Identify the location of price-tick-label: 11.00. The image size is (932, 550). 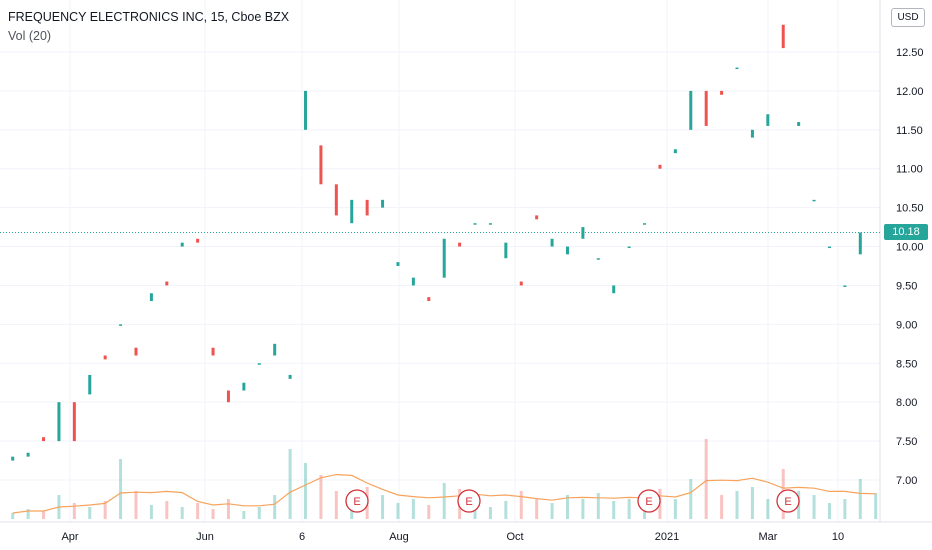
(909, 170).